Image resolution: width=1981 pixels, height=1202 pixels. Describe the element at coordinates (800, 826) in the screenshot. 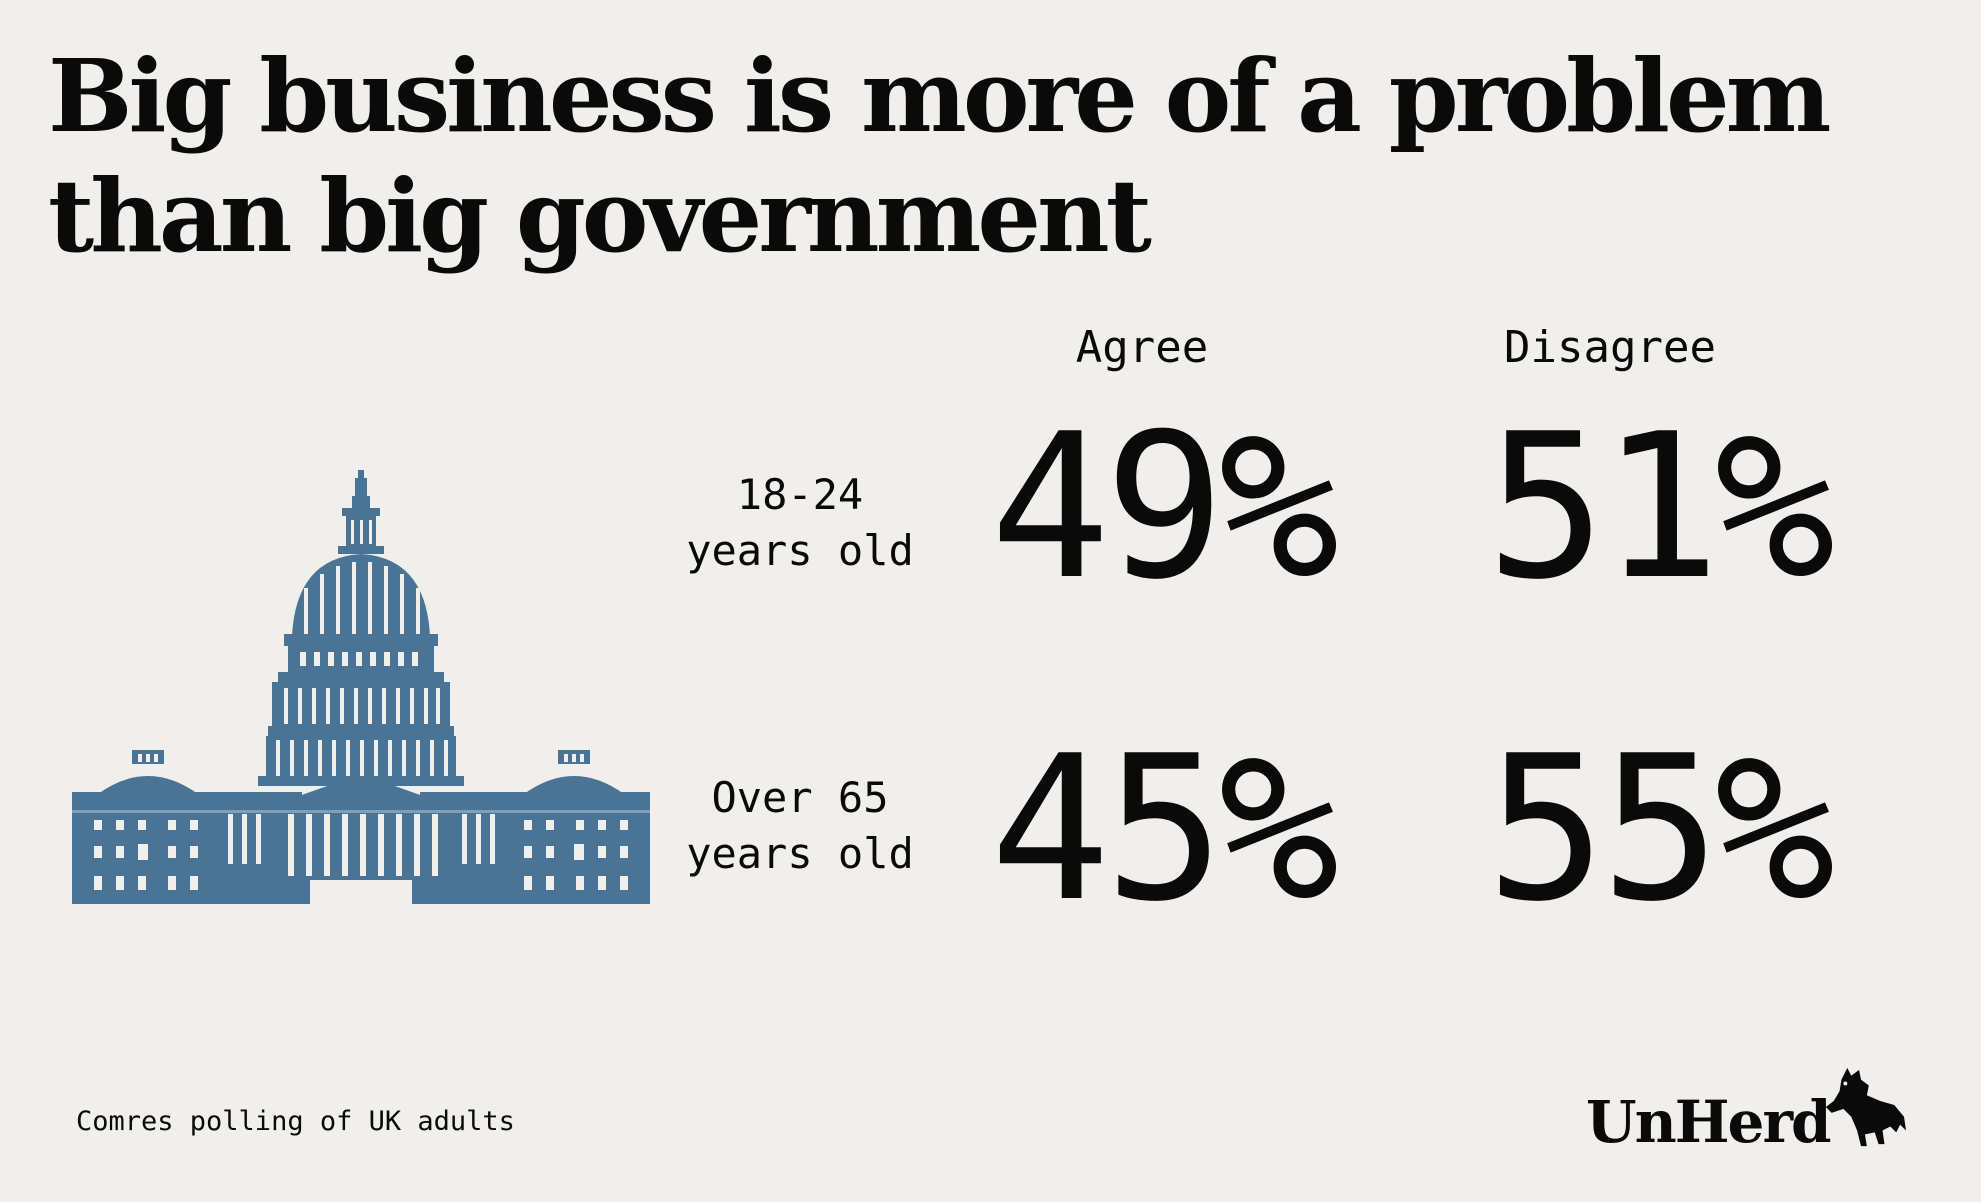

I see `row-label-over-65: Over 65 years old` at that location.